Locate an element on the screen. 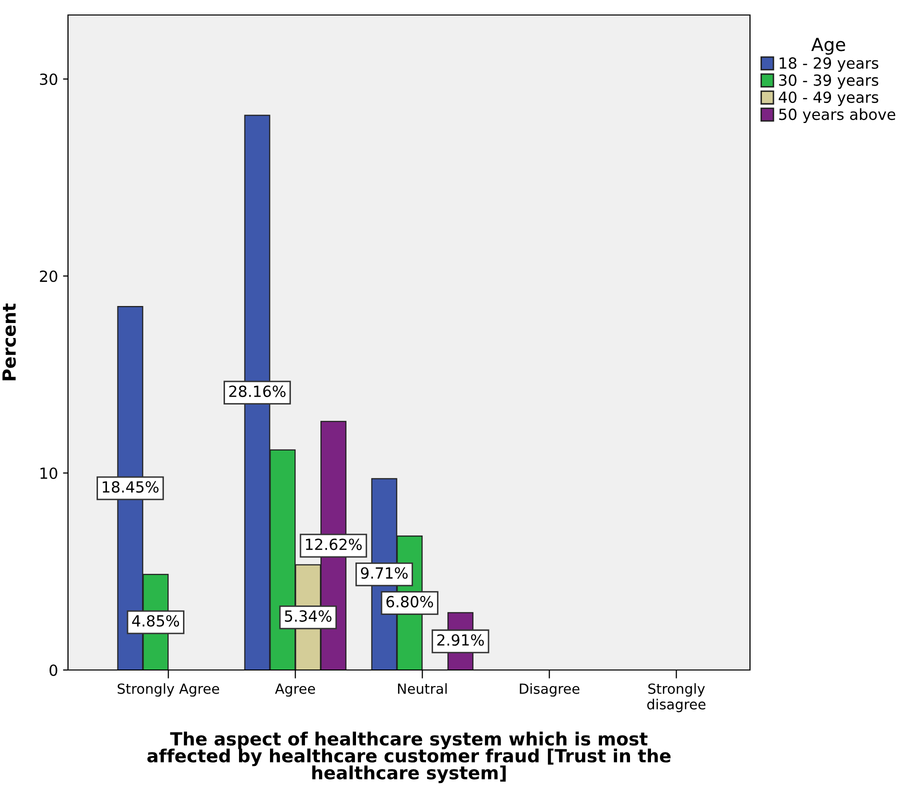 Image resolution: width=912 pixels, height=811 pixels. data-label: 5.34% is located at coordinates (308, 616).